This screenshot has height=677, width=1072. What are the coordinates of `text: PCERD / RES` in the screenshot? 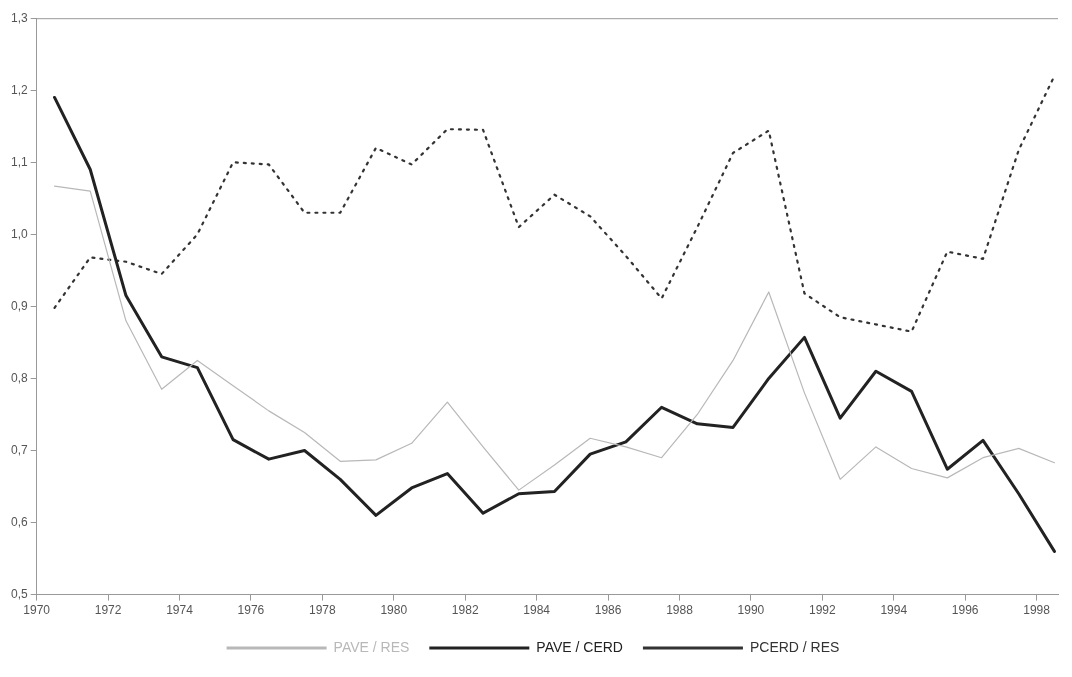 It's located at (794, 646).